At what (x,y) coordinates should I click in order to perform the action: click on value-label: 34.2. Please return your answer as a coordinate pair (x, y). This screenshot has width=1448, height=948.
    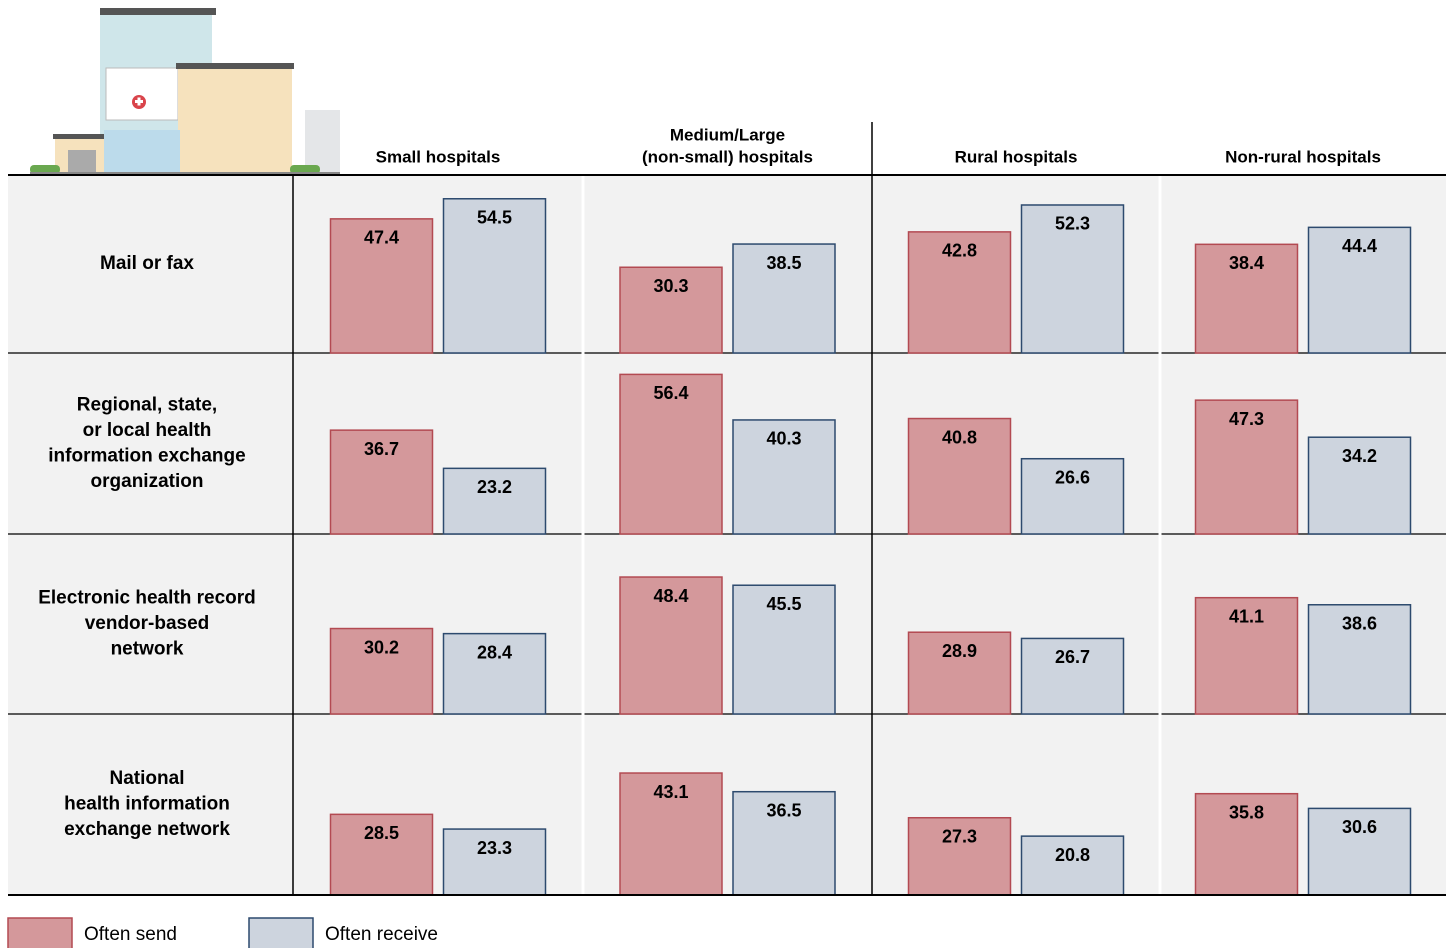
    Looking at the image, I should click on (1359, 456).